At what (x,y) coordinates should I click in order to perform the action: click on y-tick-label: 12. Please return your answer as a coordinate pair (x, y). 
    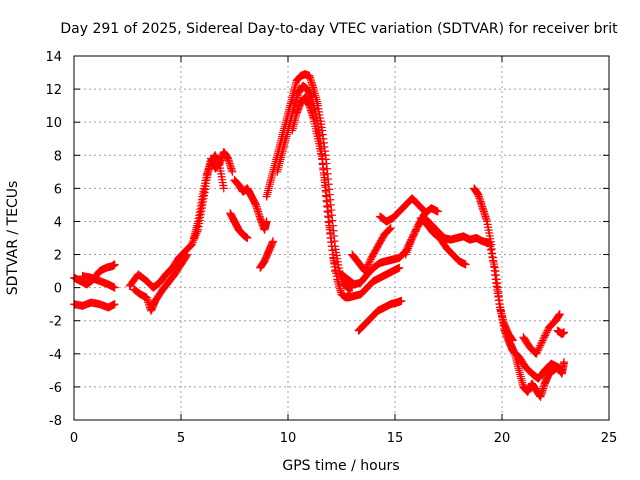
    Looking at the image, I should click on (53, 90).